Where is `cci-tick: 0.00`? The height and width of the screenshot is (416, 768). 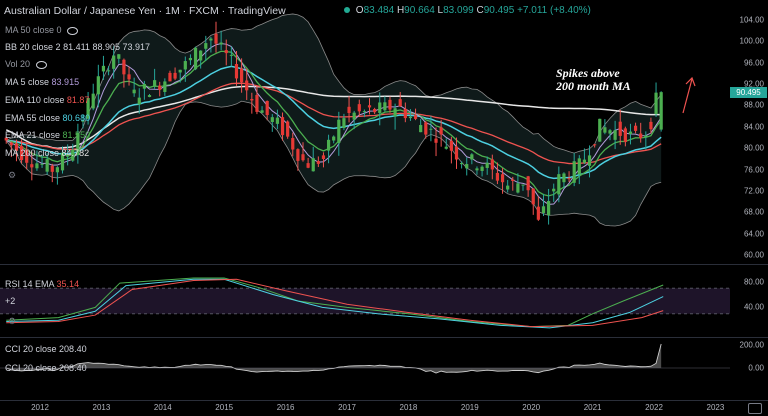
cci-tick: 0.00 is located at coordinates (756, 368).